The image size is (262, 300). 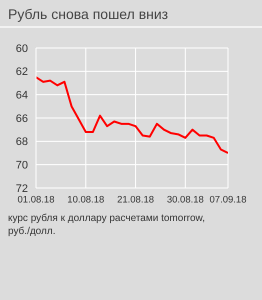 What do you see at coordinates (228, 200) in the screenshot?
I see `x-tick-label: 07.09.18` at bounding box center [228, 200].